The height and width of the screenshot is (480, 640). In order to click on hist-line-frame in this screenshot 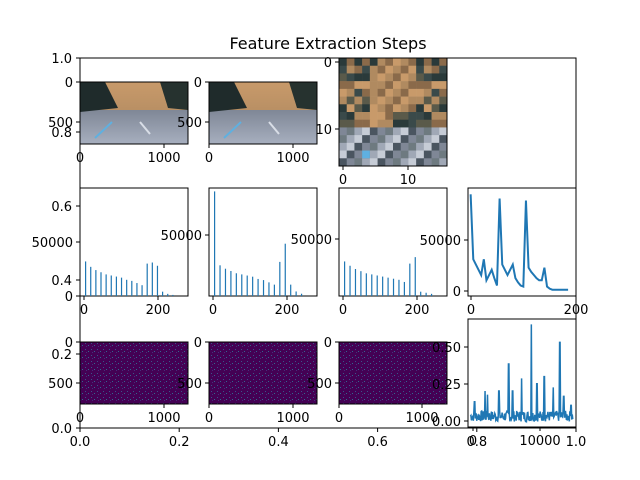, I will do `click(522, 242)`.